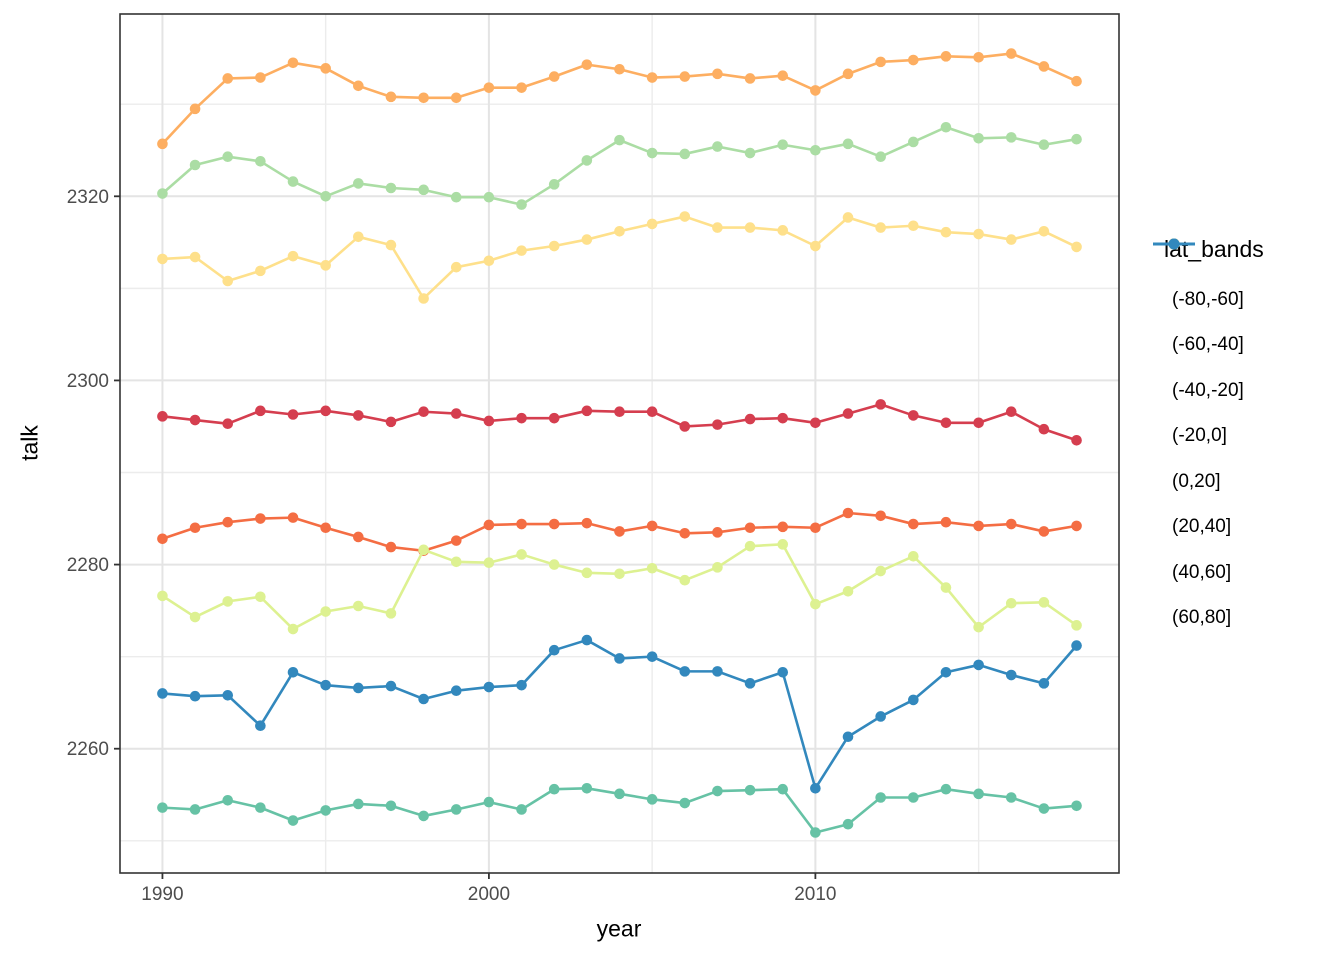  Describe the element at coordinates (815, 894) in the screenshot. I see `x-tick-label: 2010` at that location.